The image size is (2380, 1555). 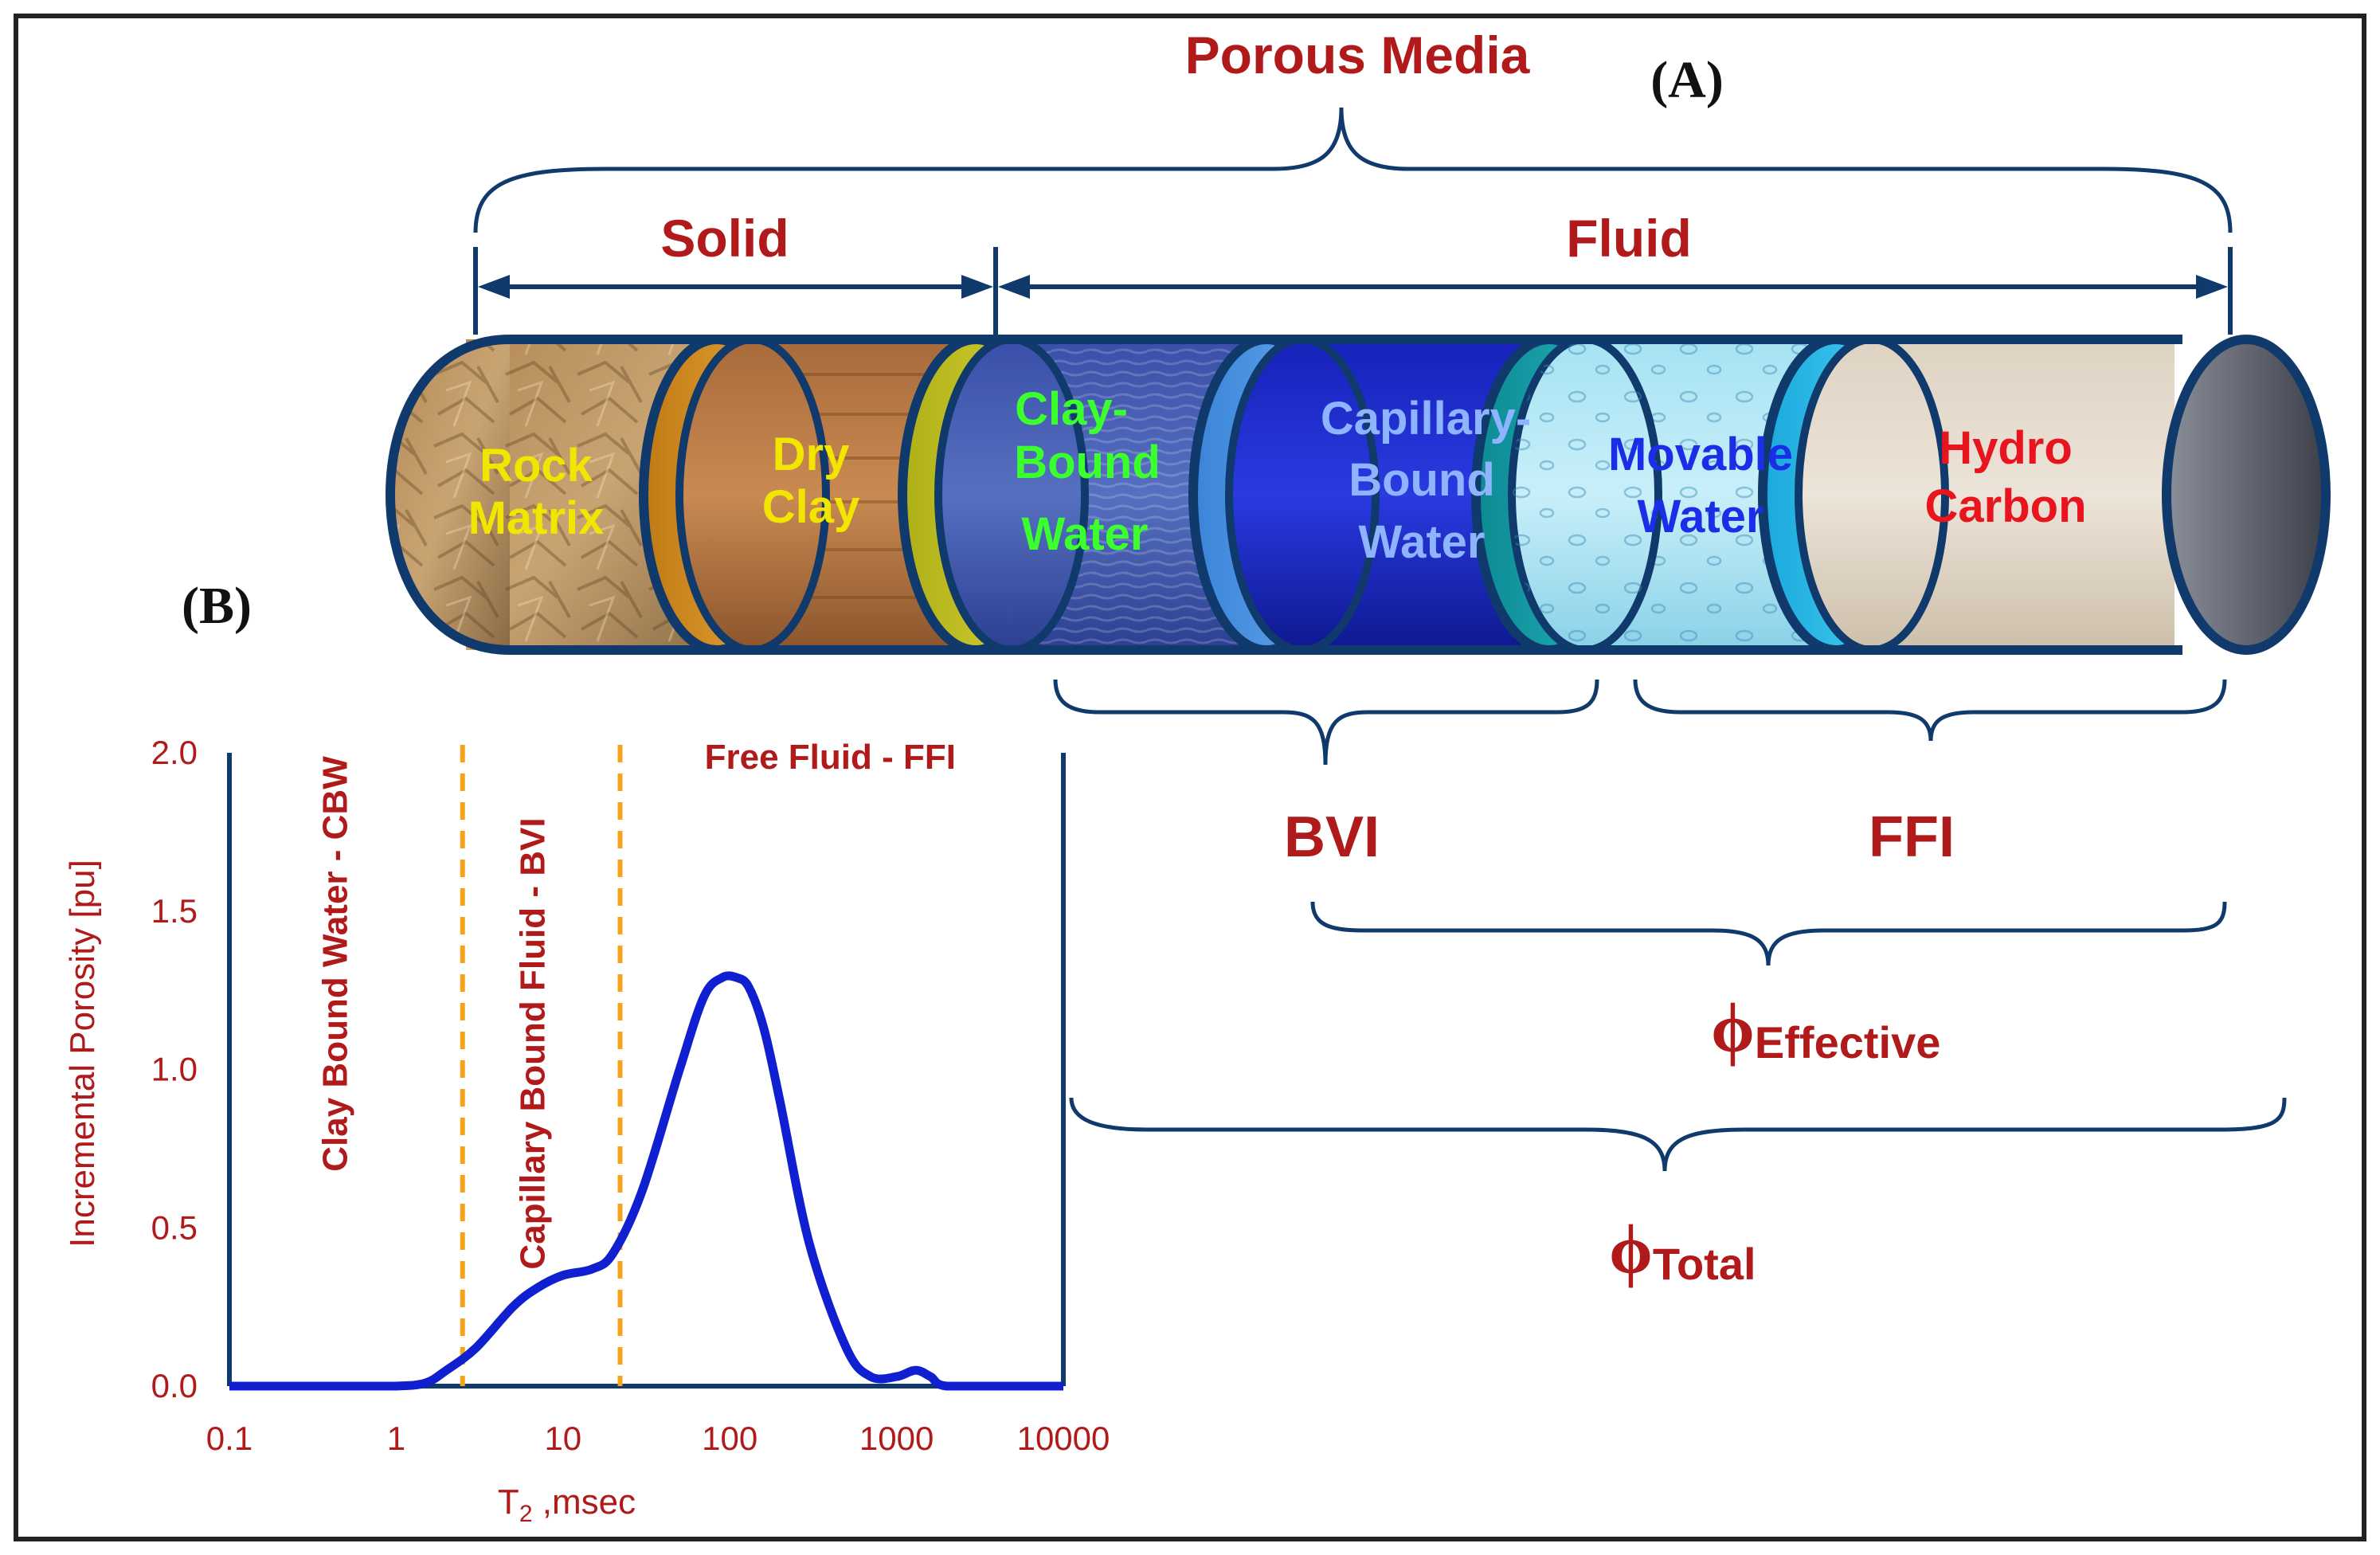 What do you see at coordinates (1422, 480) in the screenshot?
I see `label-capillary-bound-water-2: Bound` at bounding box center [1422, 480].